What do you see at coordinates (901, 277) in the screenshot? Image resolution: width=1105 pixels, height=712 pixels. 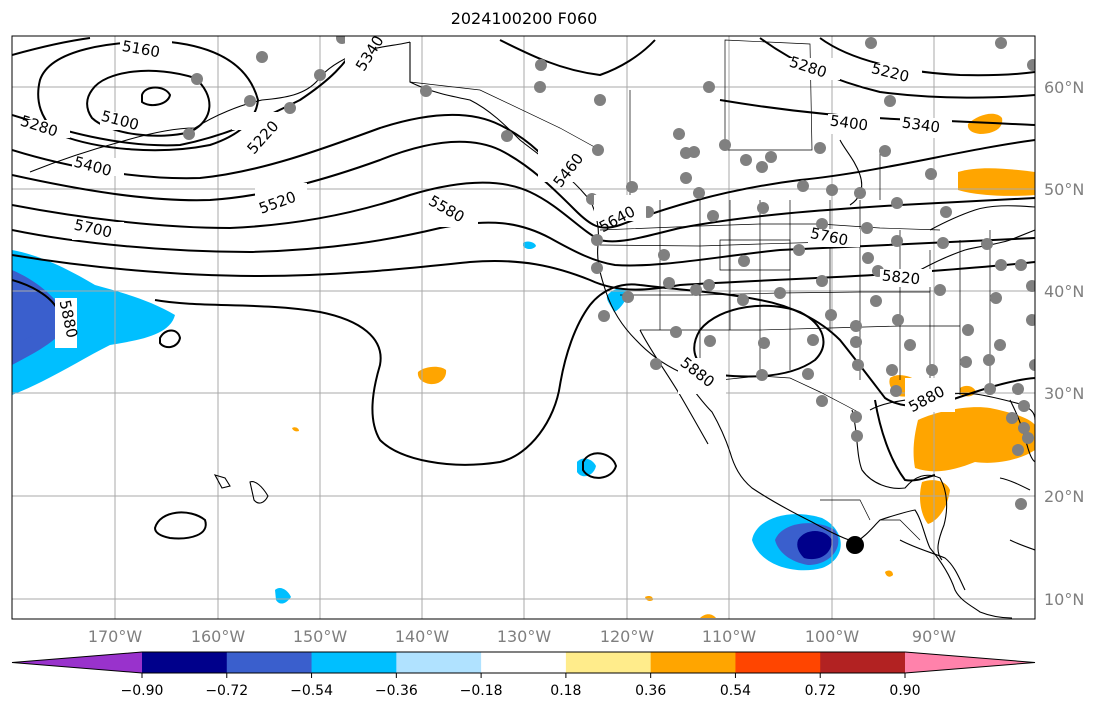 I see `contour-label: 5820` at bounding box center [901, 277].